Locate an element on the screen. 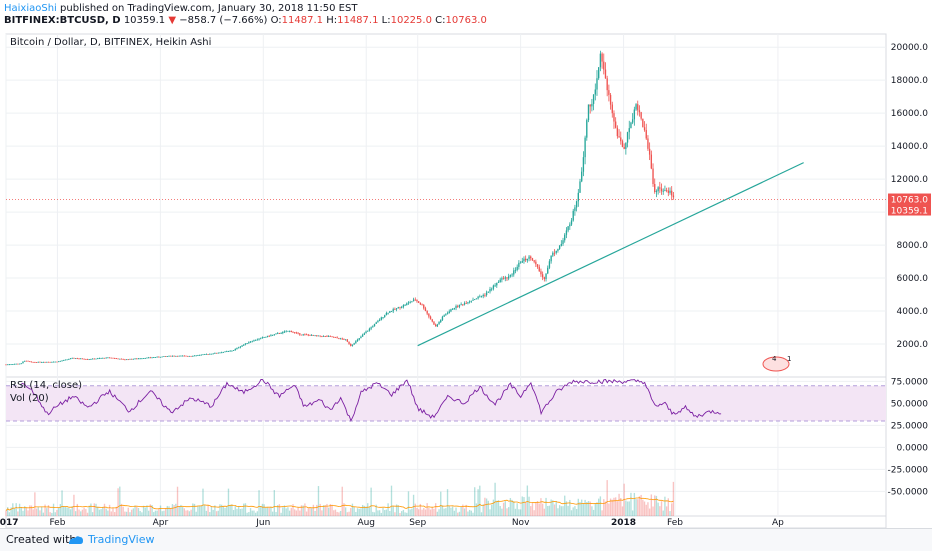 The height and width of the screenshot is (551, 932). vol-legend: Vol (20) is located at coordinates (29, 398).